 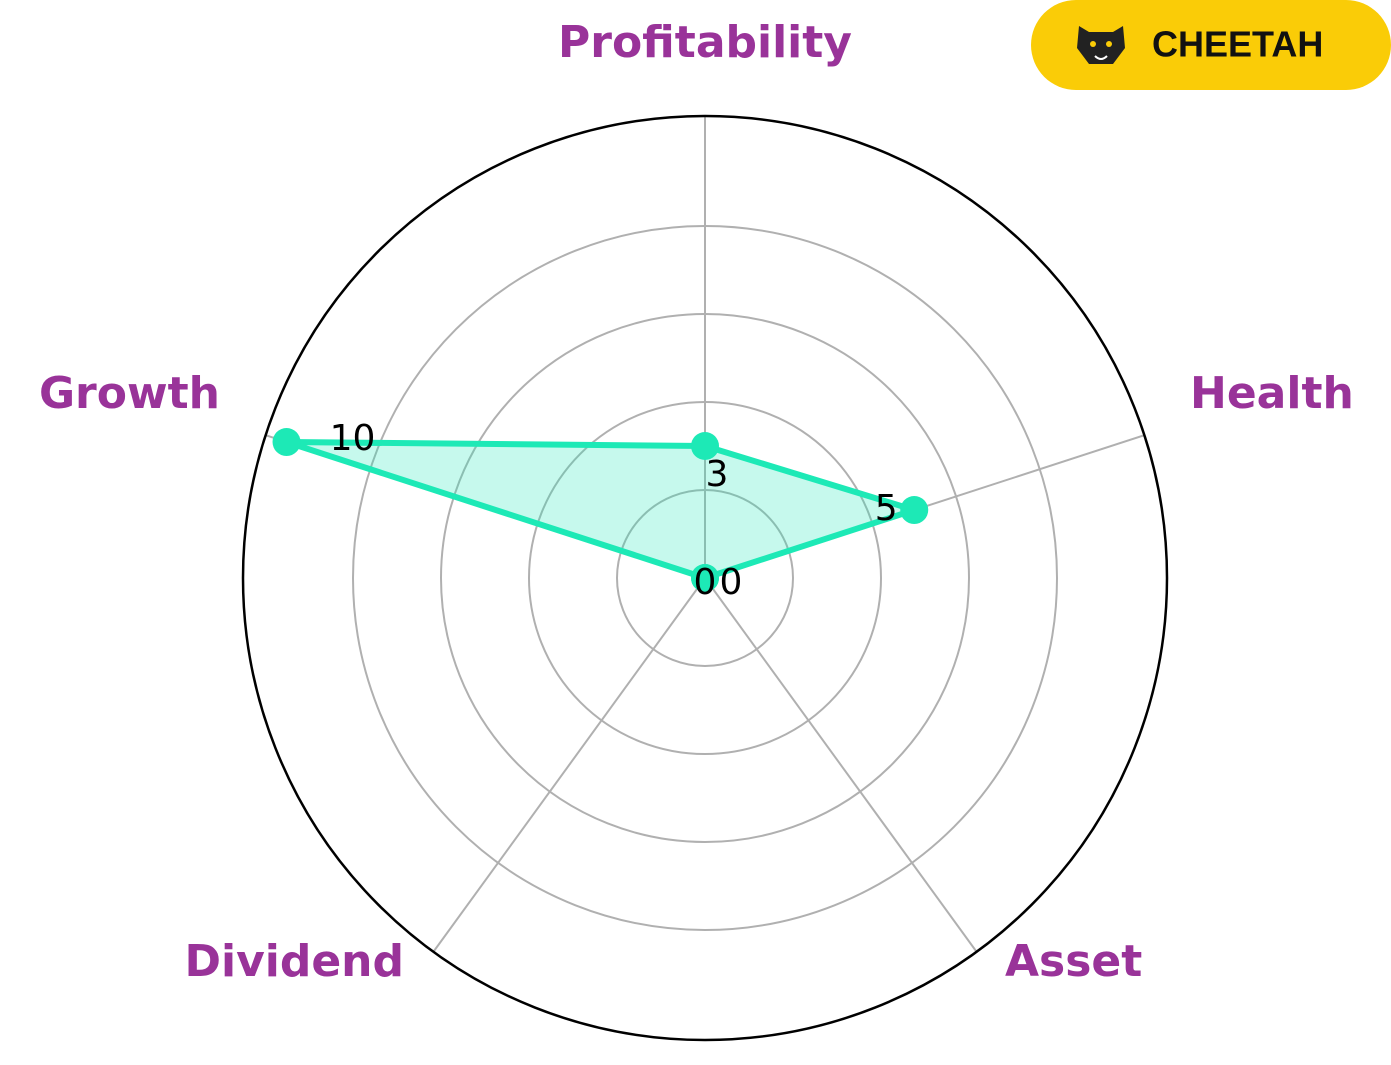 What do you see at coordinates (600, 510) in the screenshot?
I see `radar-area` at bounding box center [600, 510].